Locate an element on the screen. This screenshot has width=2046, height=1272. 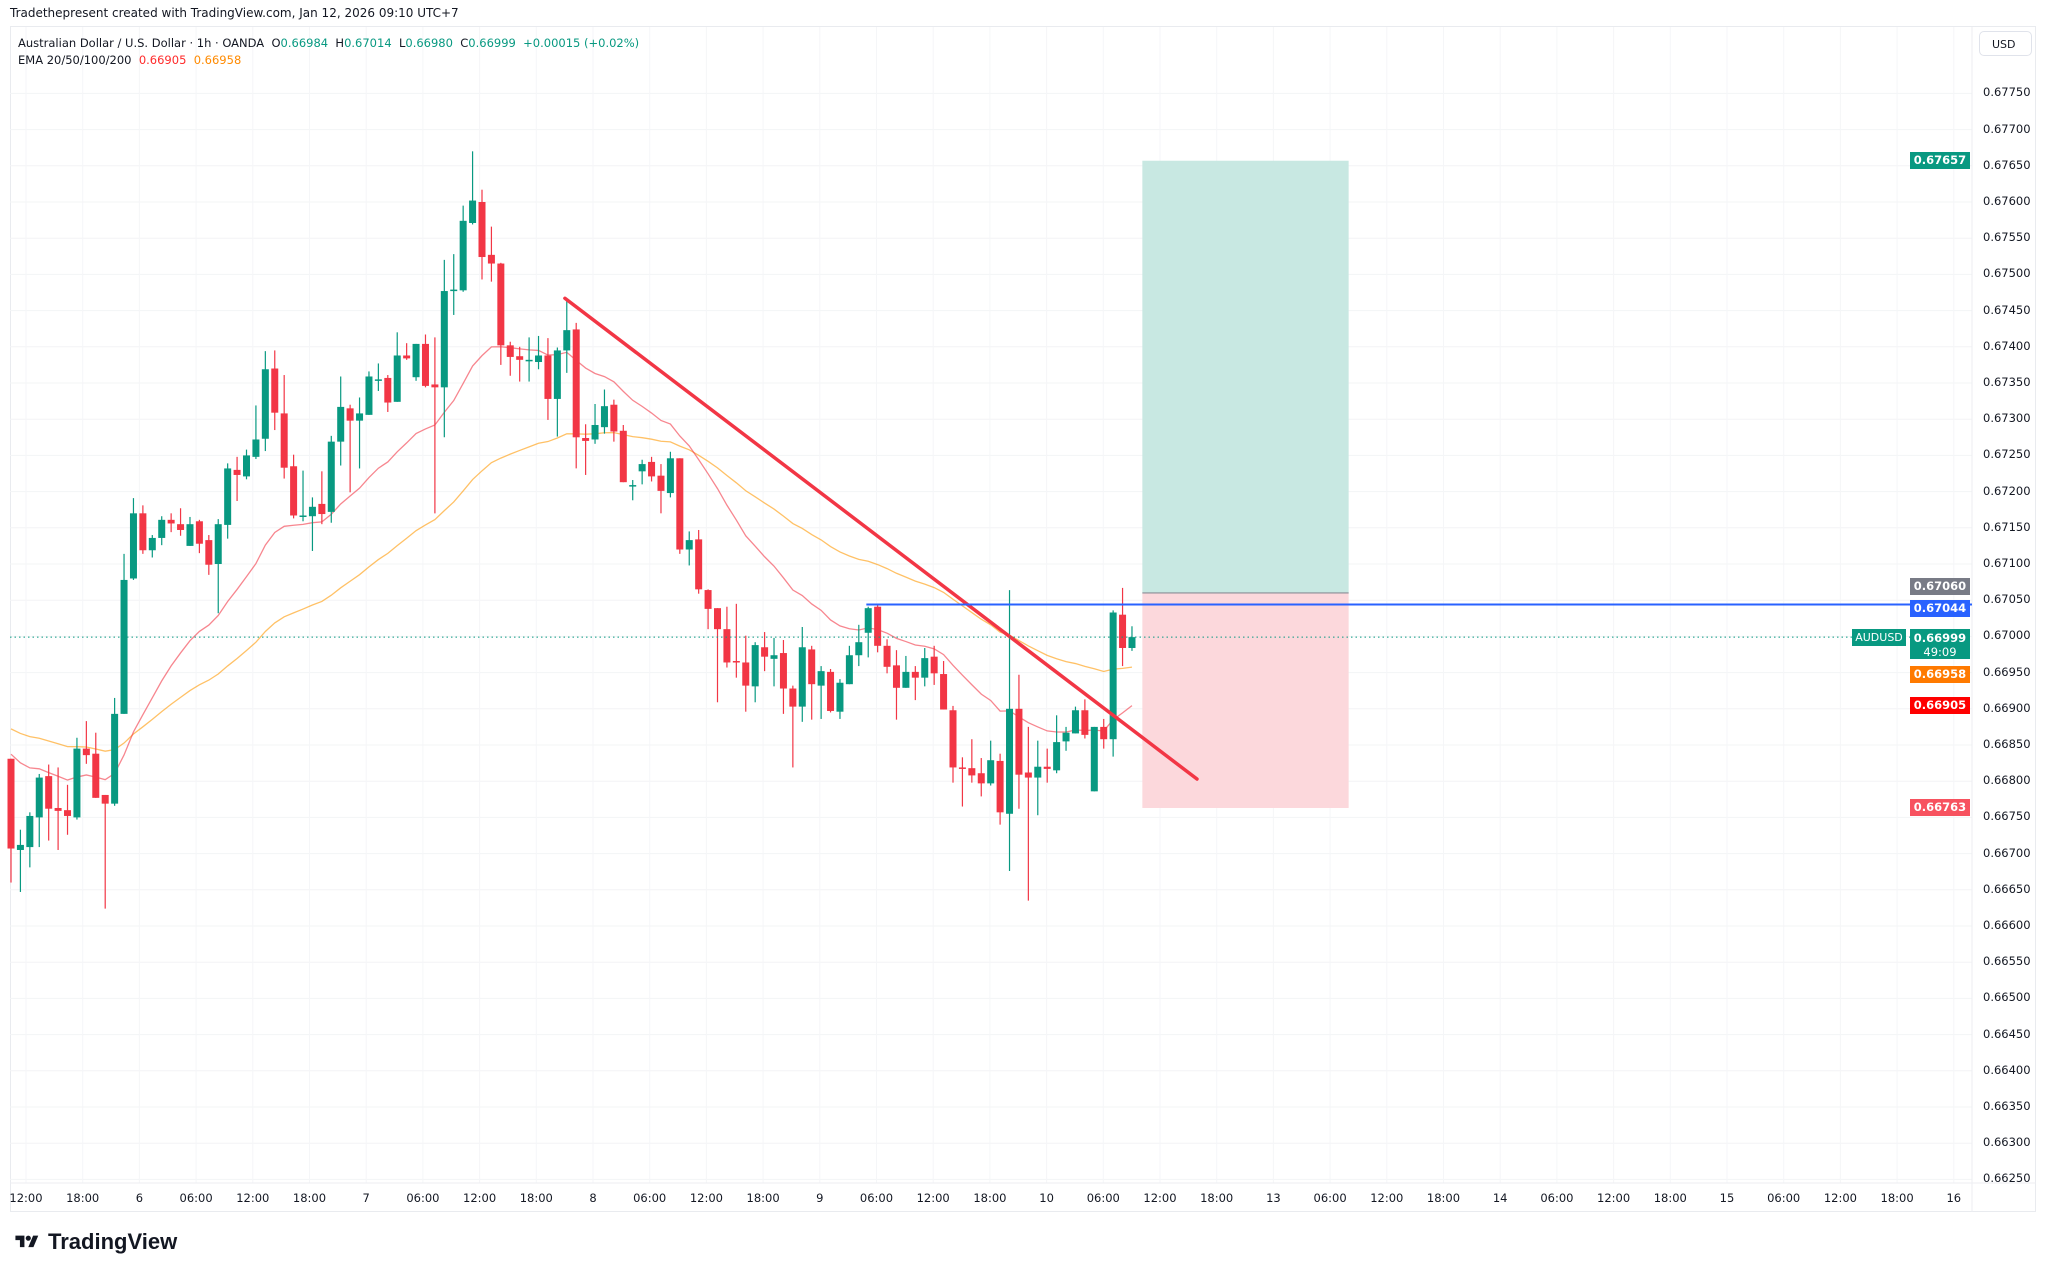
time-tick-label: 7 is located at coordinates (366, 1198).